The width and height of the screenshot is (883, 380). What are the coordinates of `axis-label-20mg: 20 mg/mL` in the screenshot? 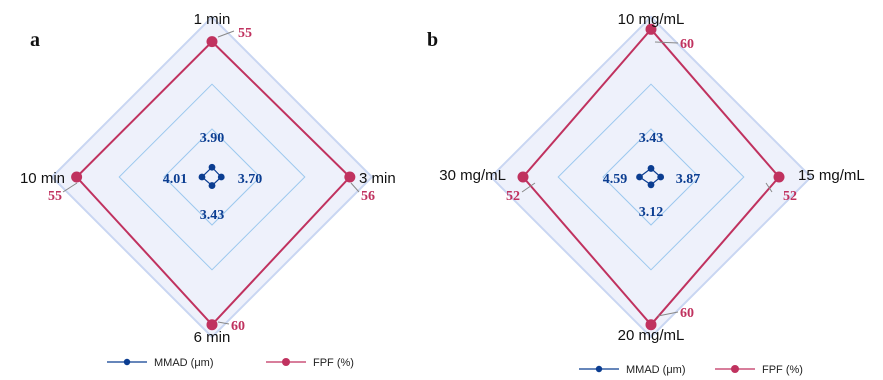 It's located at (651, 335).